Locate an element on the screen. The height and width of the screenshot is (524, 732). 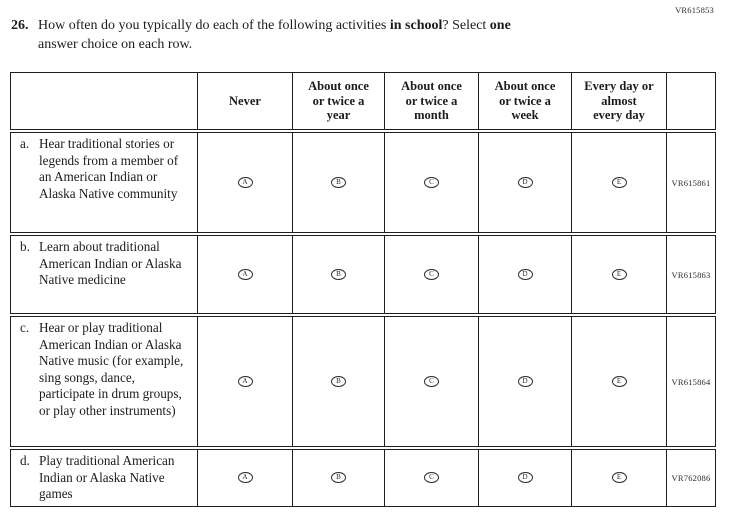
answer-bubble-a-C: C is located at coordinates (431, 182).